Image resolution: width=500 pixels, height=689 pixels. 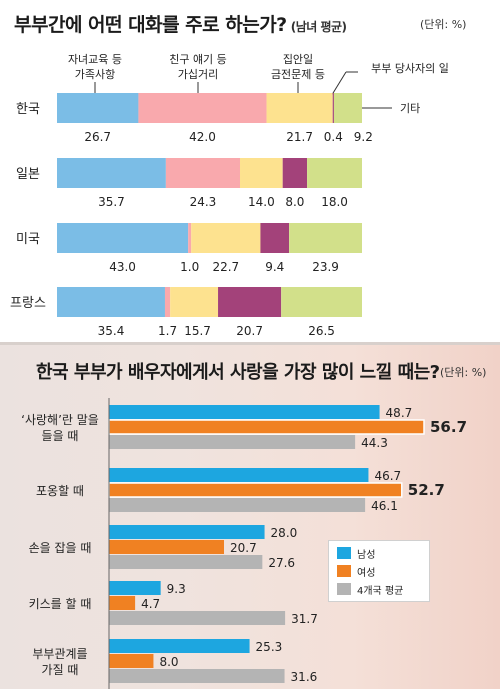 I want to click on bottom-category-label: 가질 때, so click(x=60, y=670).